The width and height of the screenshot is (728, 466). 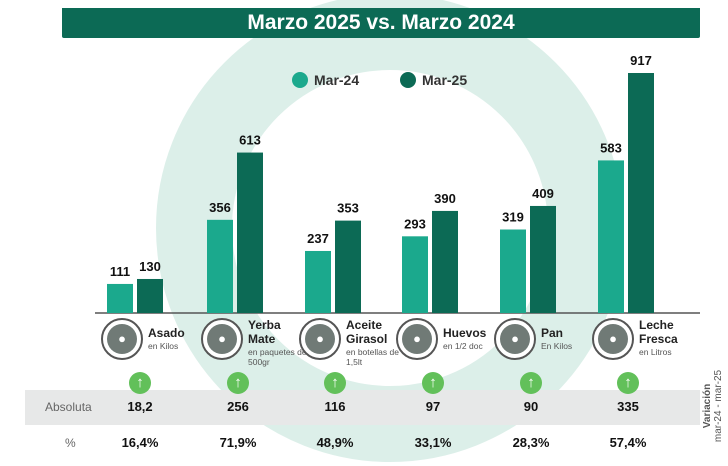 I want to click on product-name: Aceite Girasol, so click(x=367, y=332).